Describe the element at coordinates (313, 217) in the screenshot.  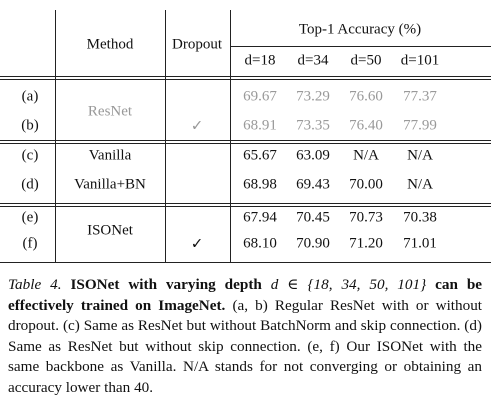
I see `cell: 70.45` at that location.